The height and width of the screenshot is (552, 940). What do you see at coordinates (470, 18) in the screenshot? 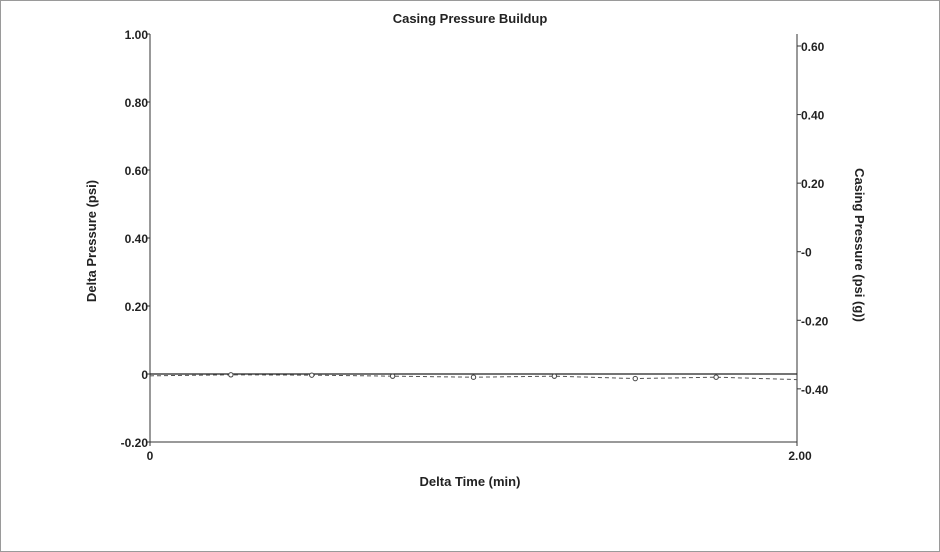
I see `chart-title: Casing Pressure Buildup` at bounding box center [470, 18].